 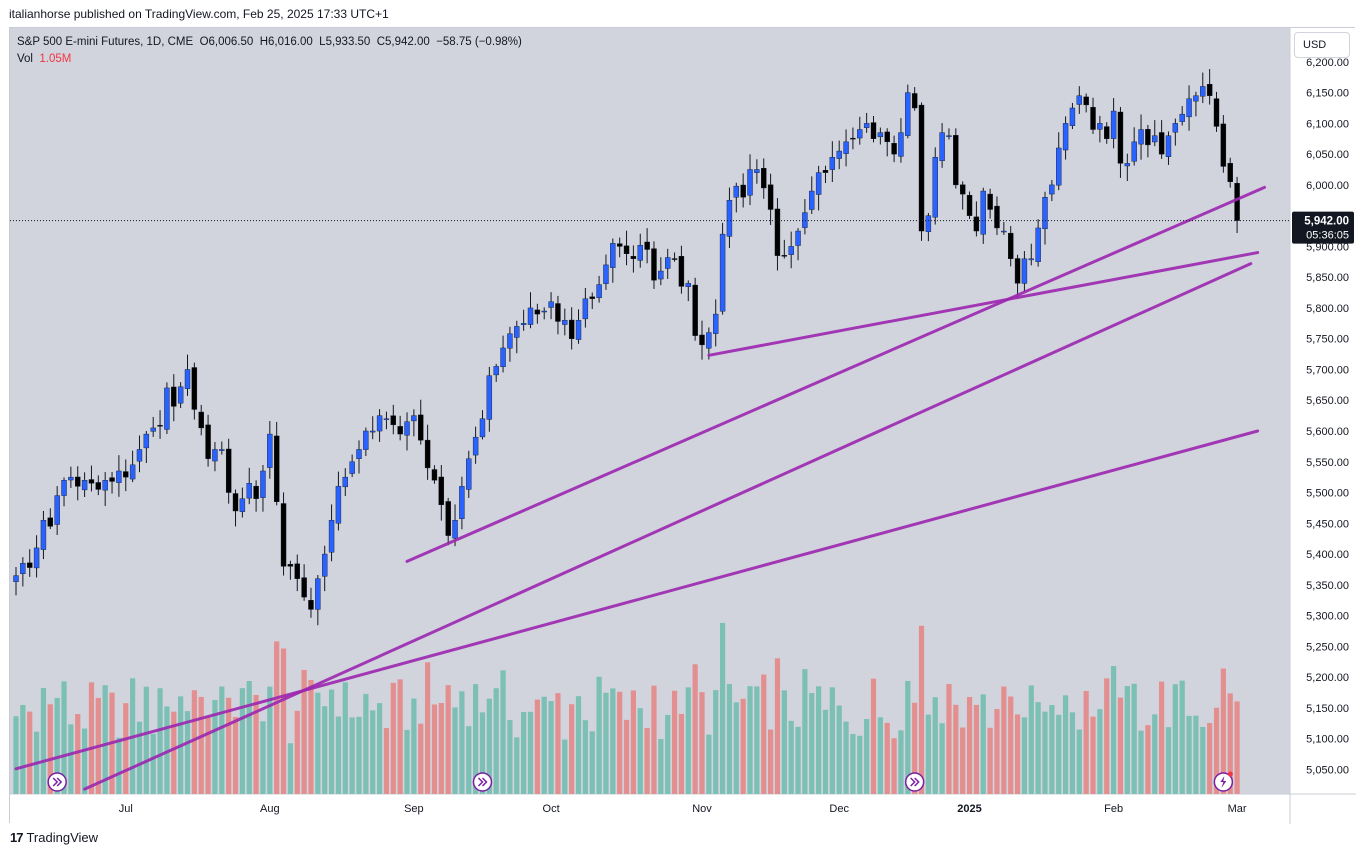 I want to click on price-tick-label: 5,800.00, so click(x=1327, y=309).